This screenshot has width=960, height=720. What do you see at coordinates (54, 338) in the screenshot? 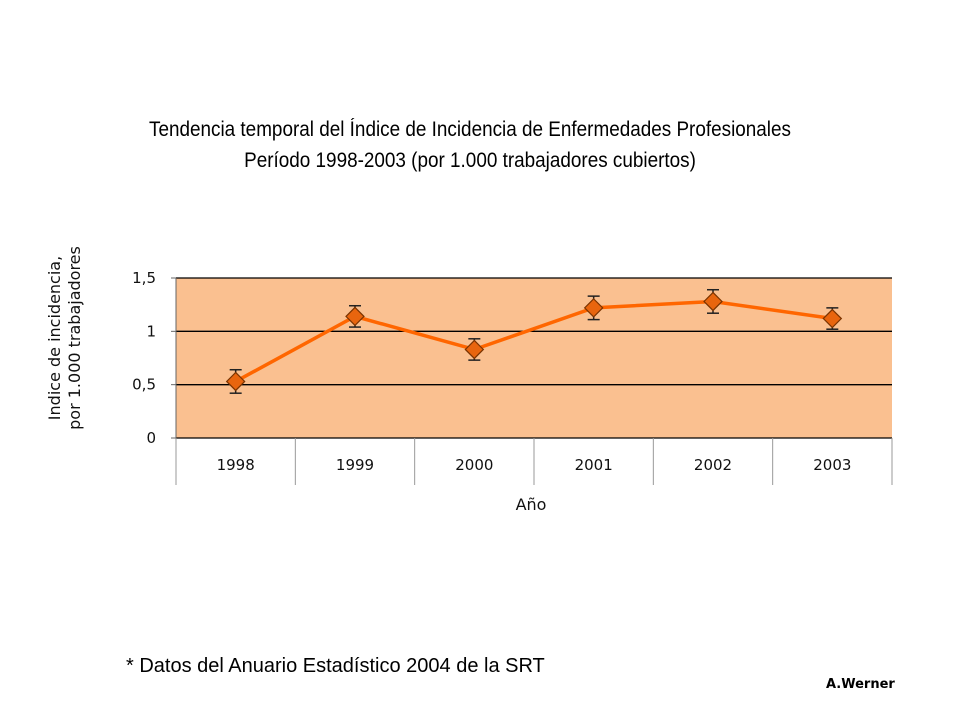
I see `y-axis-label-line1: Indice de incidencia,` at bounding box center [54, 338].